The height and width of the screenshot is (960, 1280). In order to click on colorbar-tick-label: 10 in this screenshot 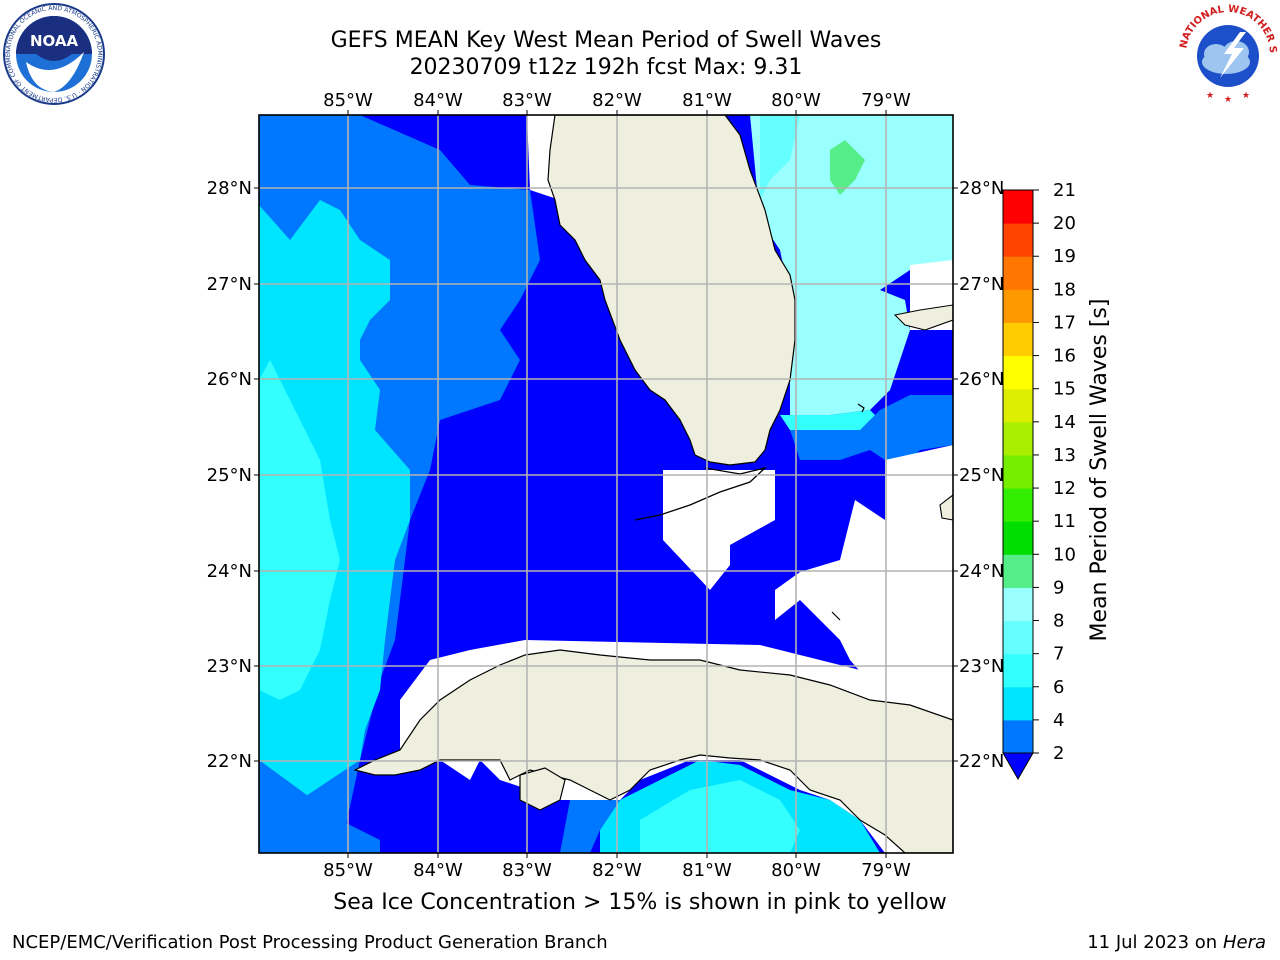, I will do `click(1064, 554)`.